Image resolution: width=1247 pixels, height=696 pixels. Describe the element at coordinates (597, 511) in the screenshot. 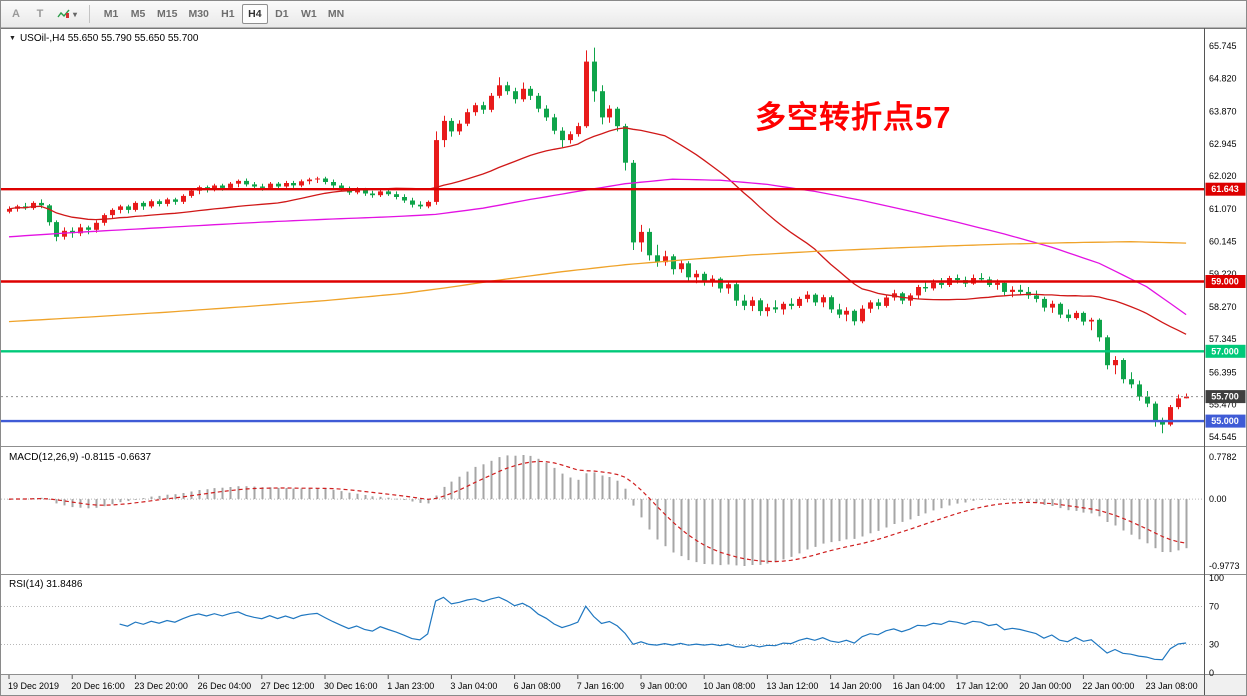

I see `macd-signal-line` at that location.